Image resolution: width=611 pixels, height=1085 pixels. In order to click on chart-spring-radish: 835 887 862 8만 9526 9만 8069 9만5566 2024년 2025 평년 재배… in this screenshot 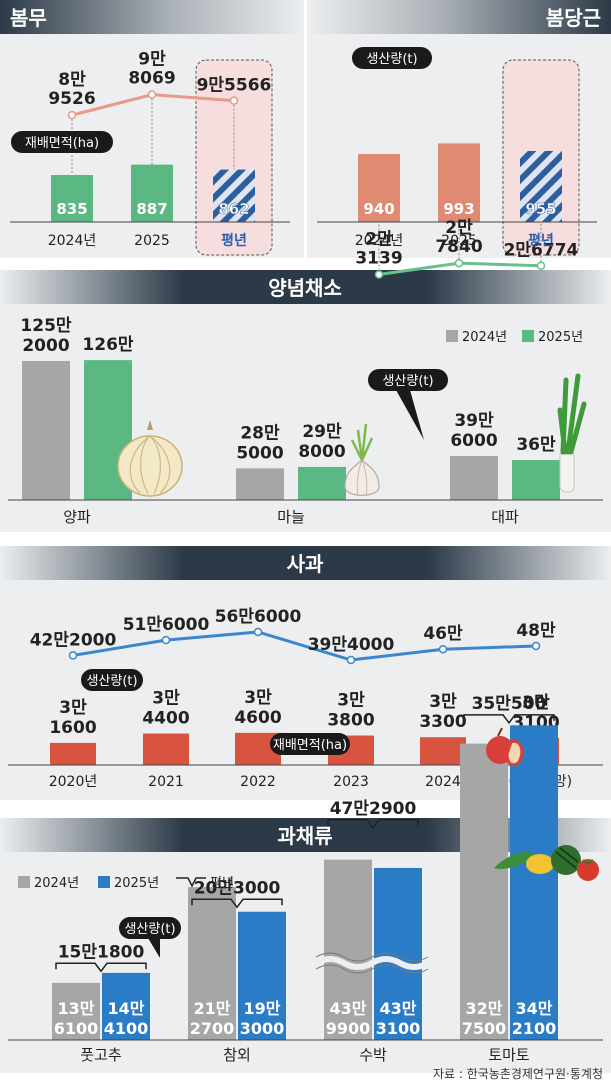, I will do `click(150, 153)`.